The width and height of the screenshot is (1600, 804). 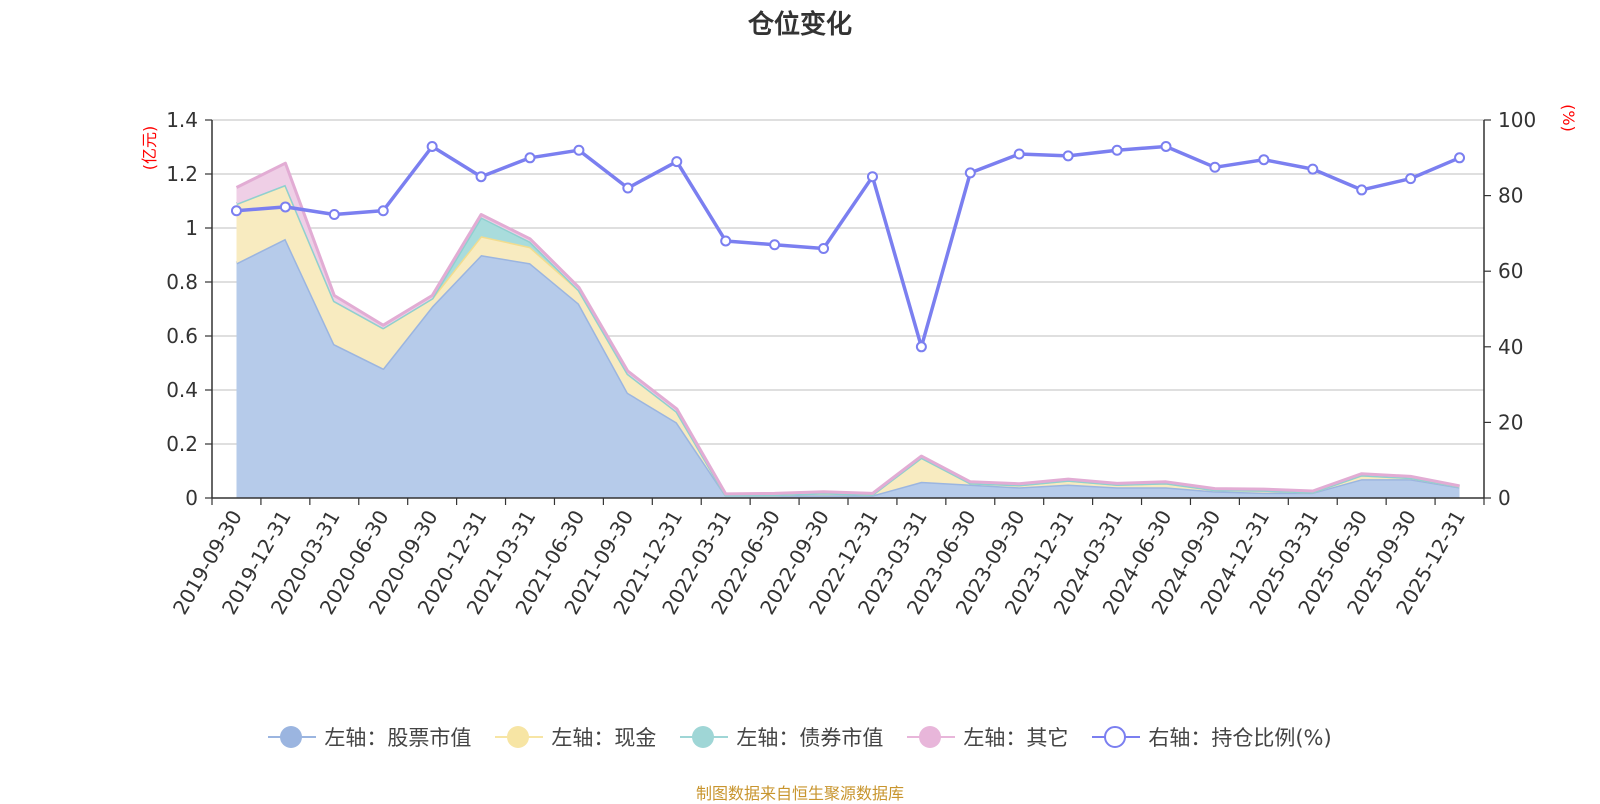 I want to click on legend-item: 左轴：其它, so click(x=987, y=737).